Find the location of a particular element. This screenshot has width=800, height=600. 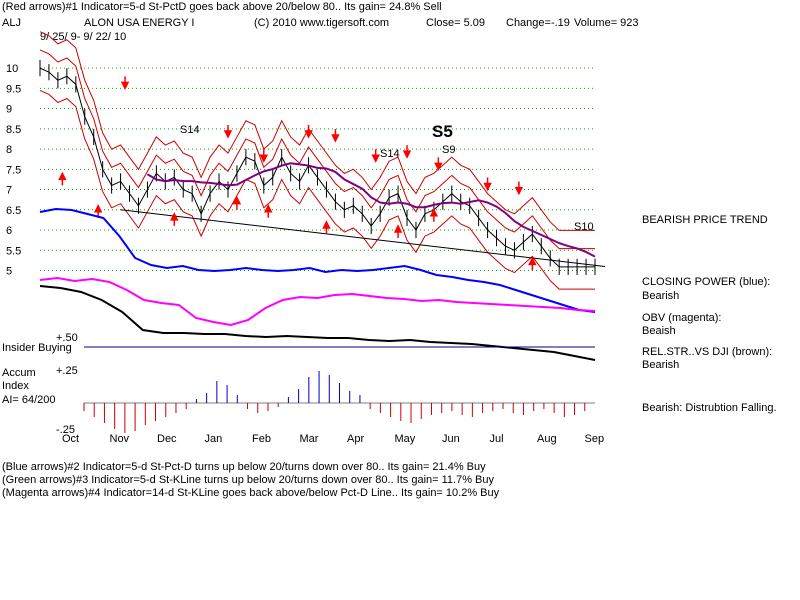

plus25-label: +.25 is located at coordinates (67, 371).